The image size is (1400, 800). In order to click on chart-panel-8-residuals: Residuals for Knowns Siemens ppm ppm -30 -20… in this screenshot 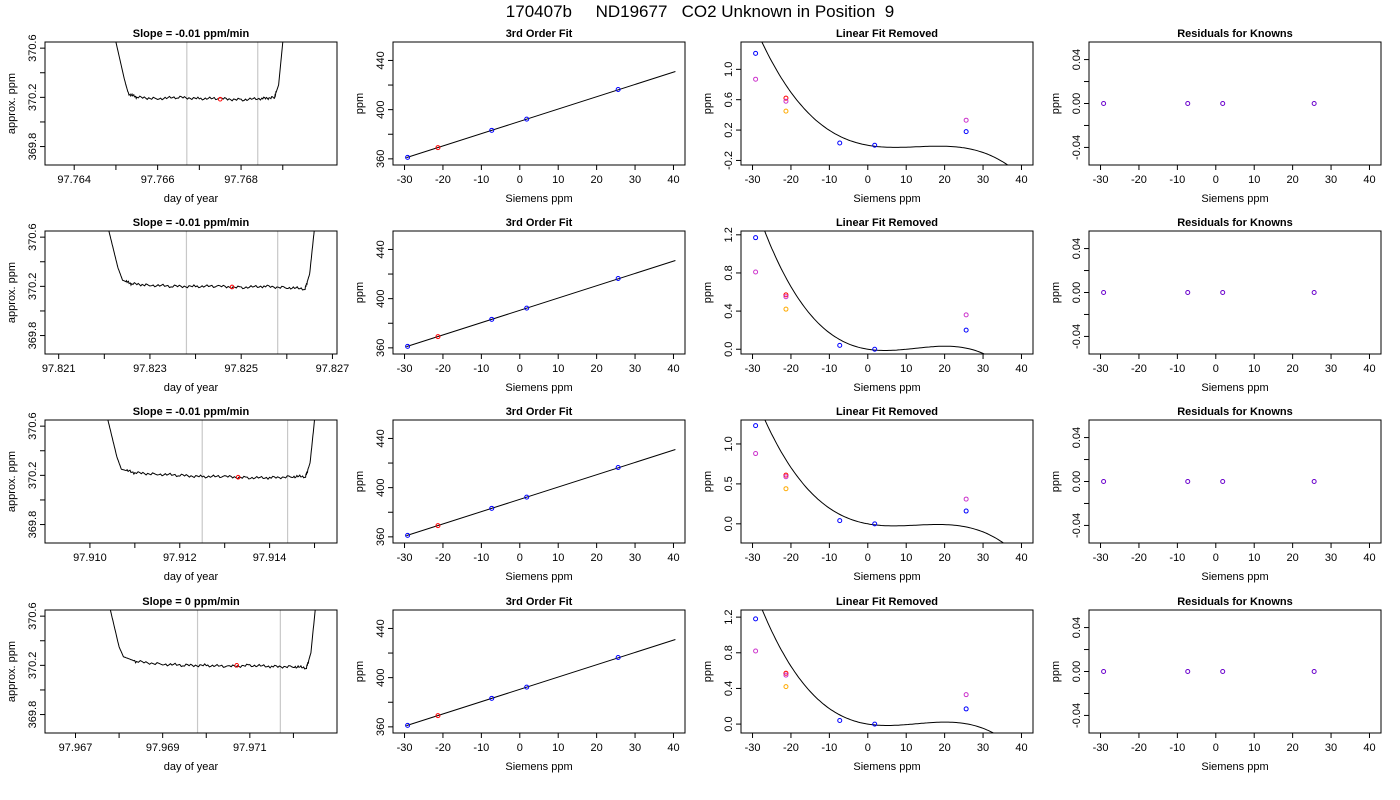, I will do `click(1216, 305)`.